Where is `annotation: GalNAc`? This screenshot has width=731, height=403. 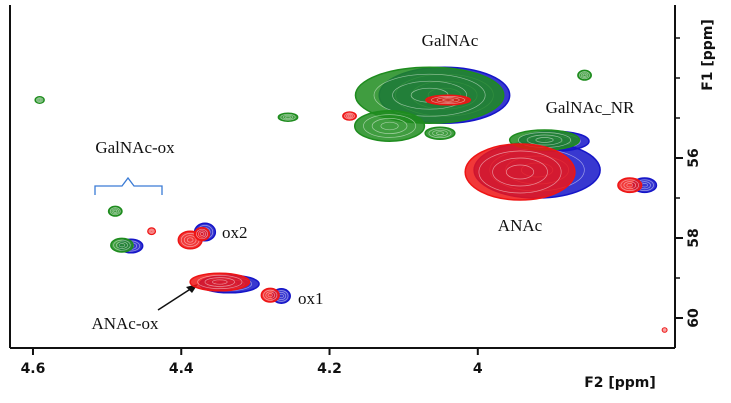 annotation: GalNAc is located at coordinates (450, 40).